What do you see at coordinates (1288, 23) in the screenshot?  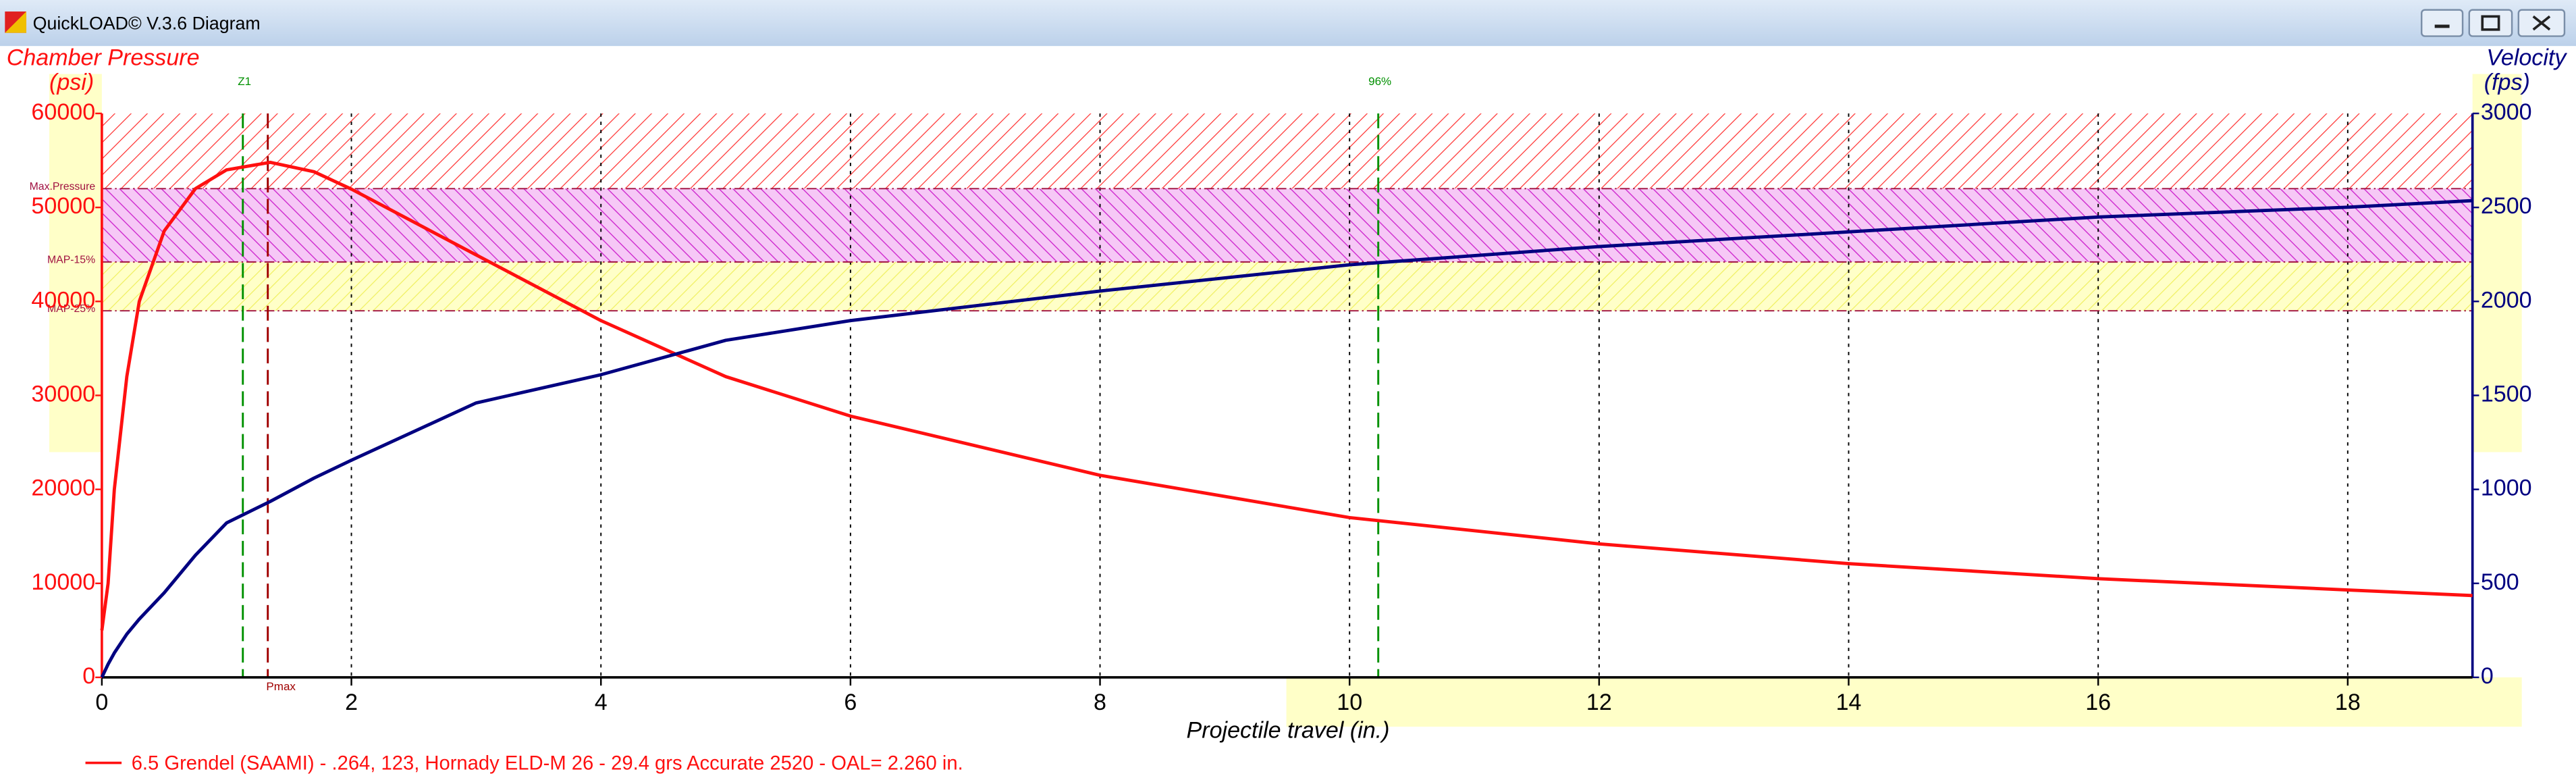 I see `title-bar` at bounding box center [1288, 23].